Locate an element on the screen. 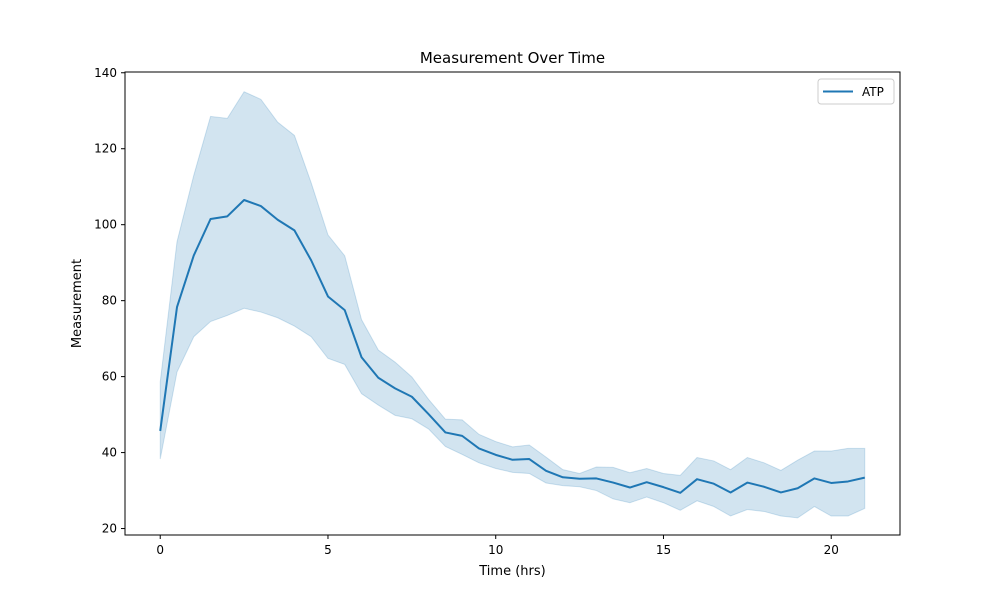  y-tick-label: 40 is located at coordinates (109, 453).